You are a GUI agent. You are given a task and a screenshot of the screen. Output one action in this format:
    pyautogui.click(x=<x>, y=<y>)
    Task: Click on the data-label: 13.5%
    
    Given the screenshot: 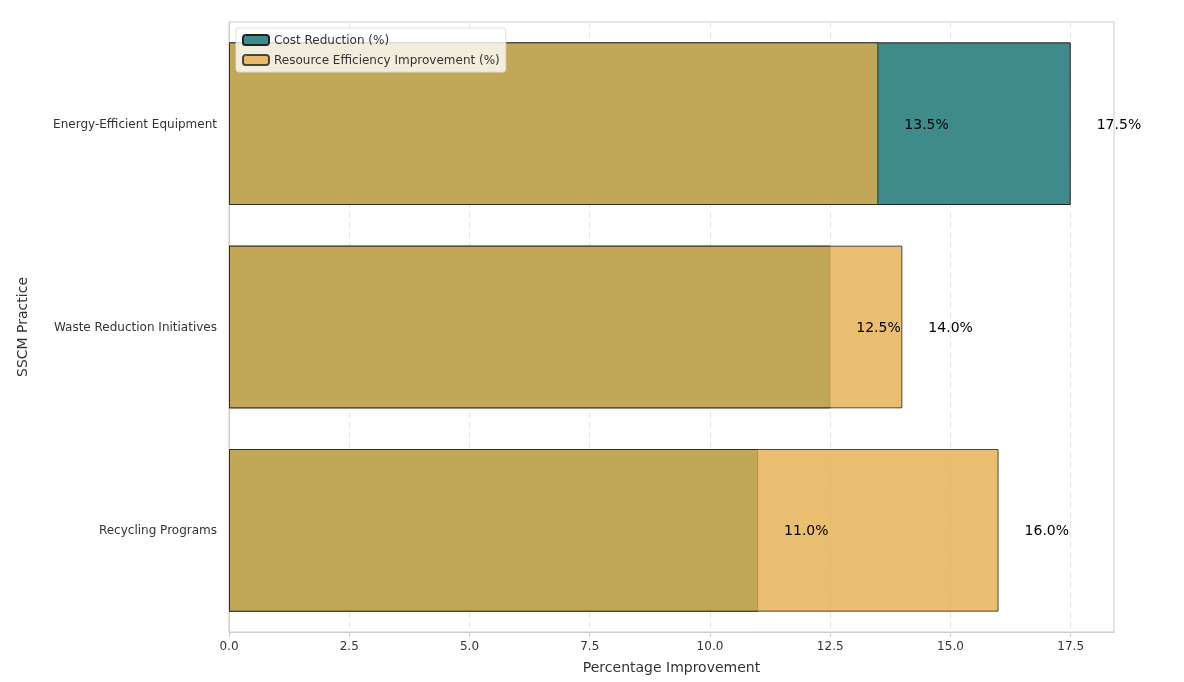 What is the action you would take?
    pyautogui.click(x=926, y=123)
    